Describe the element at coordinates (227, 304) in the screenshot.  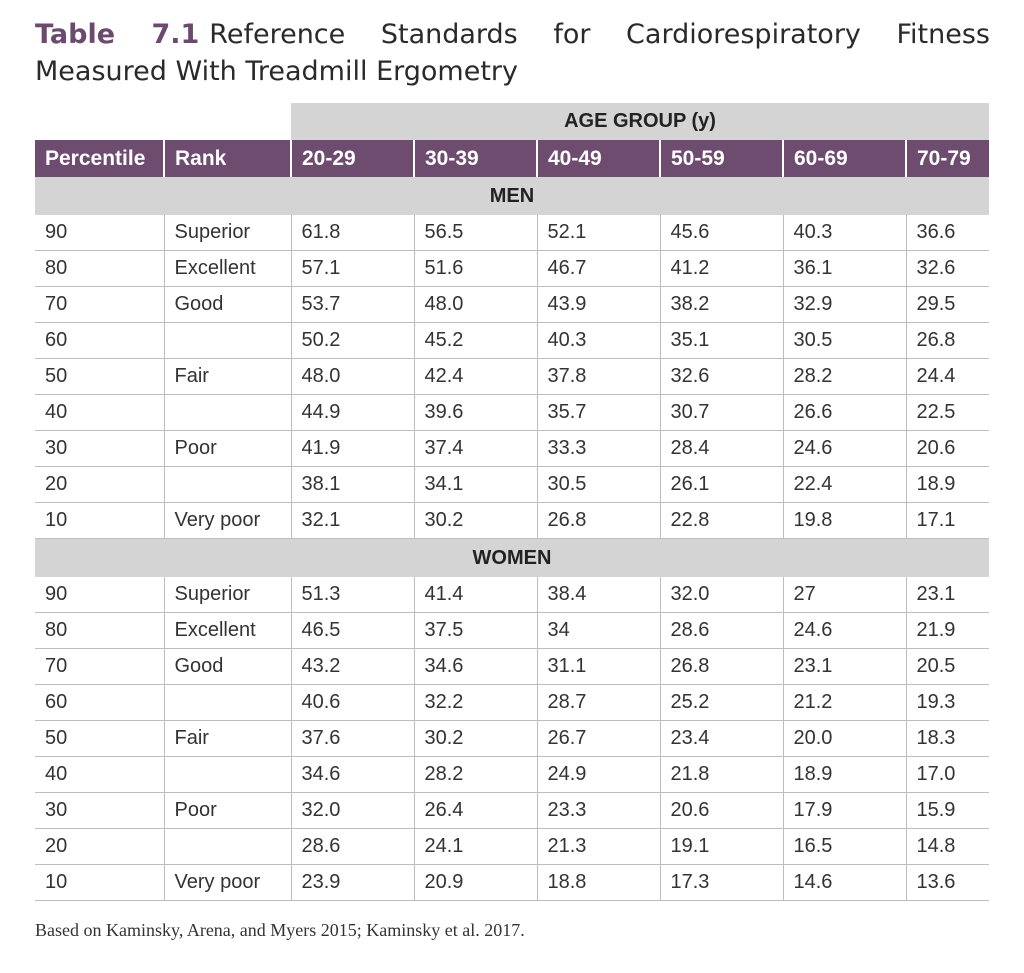
I see `rank-cell: Good` at that location.